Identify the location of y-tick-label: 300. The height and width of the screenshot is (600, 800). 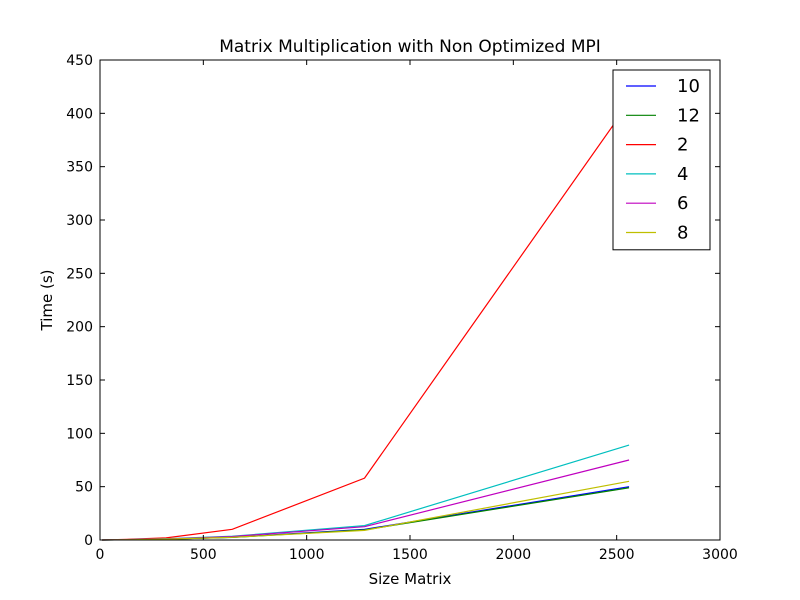
(79, 221).